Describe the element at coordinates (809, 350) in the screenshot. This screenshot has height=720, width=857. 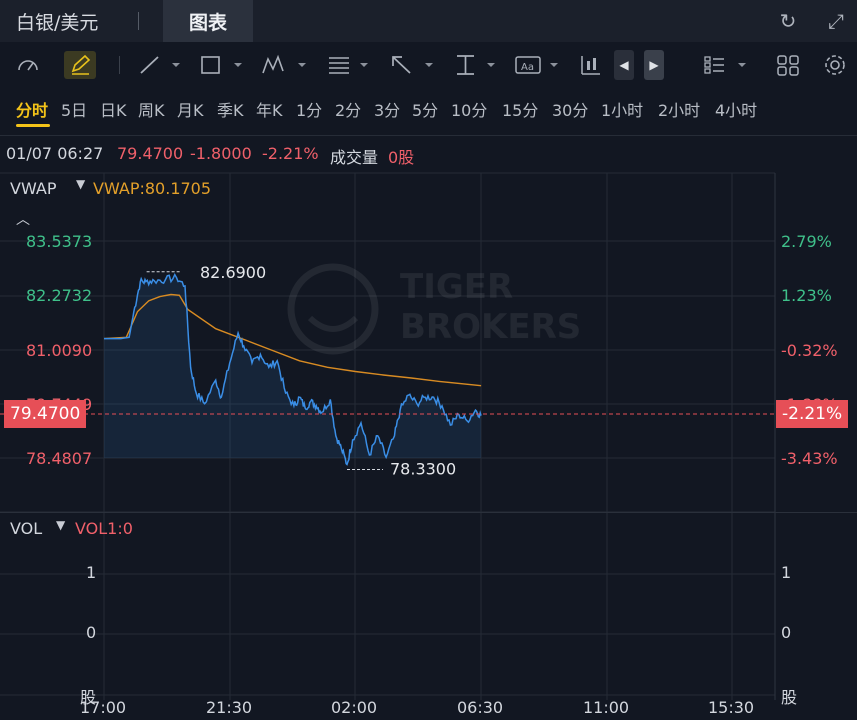
I see `pct-axis-label: -0.32%` at that location.